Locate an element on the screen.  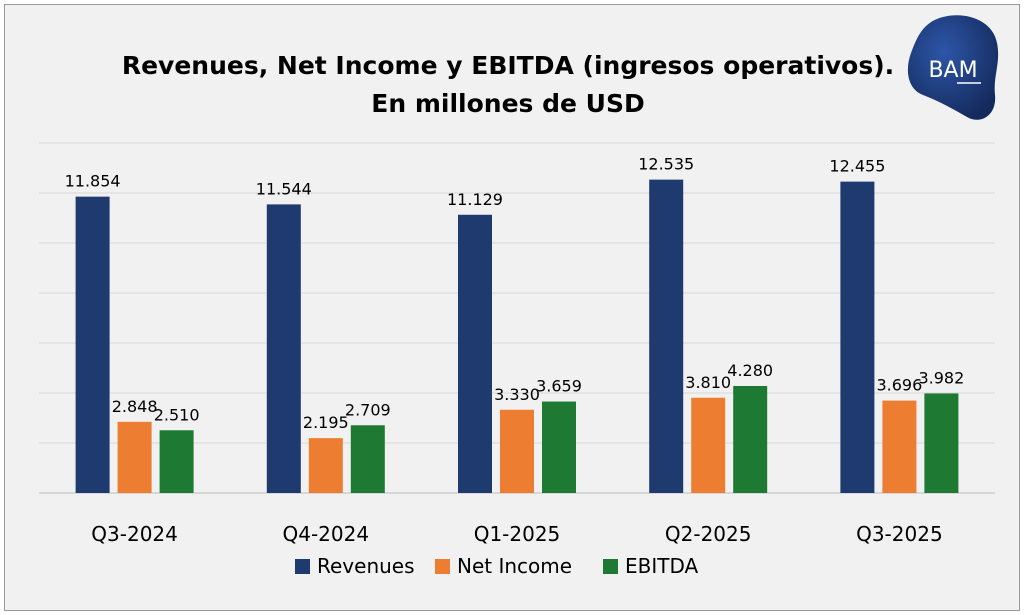
x-tick-label: Q3-2024 is located at coordinates (134, 534).